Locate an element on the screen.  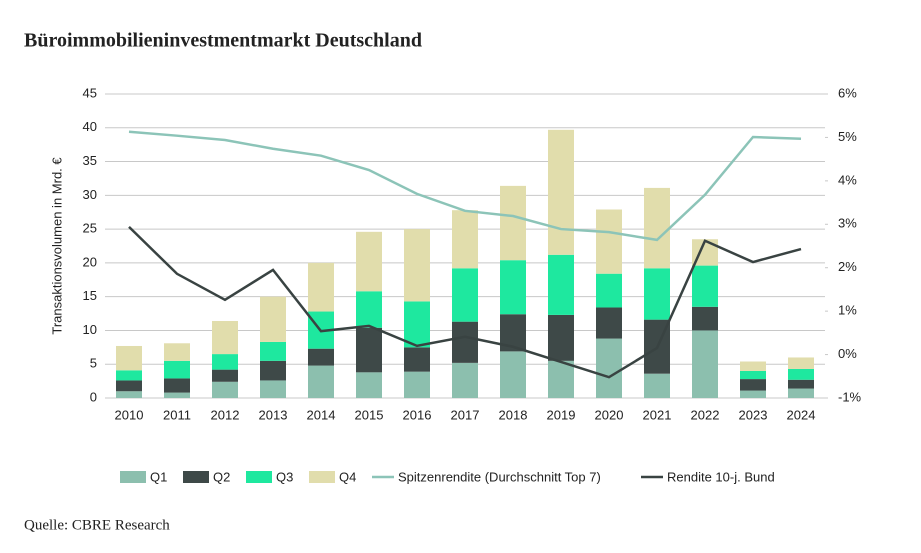
y2-tick-label: 3% is located at coordinates (847, 223).